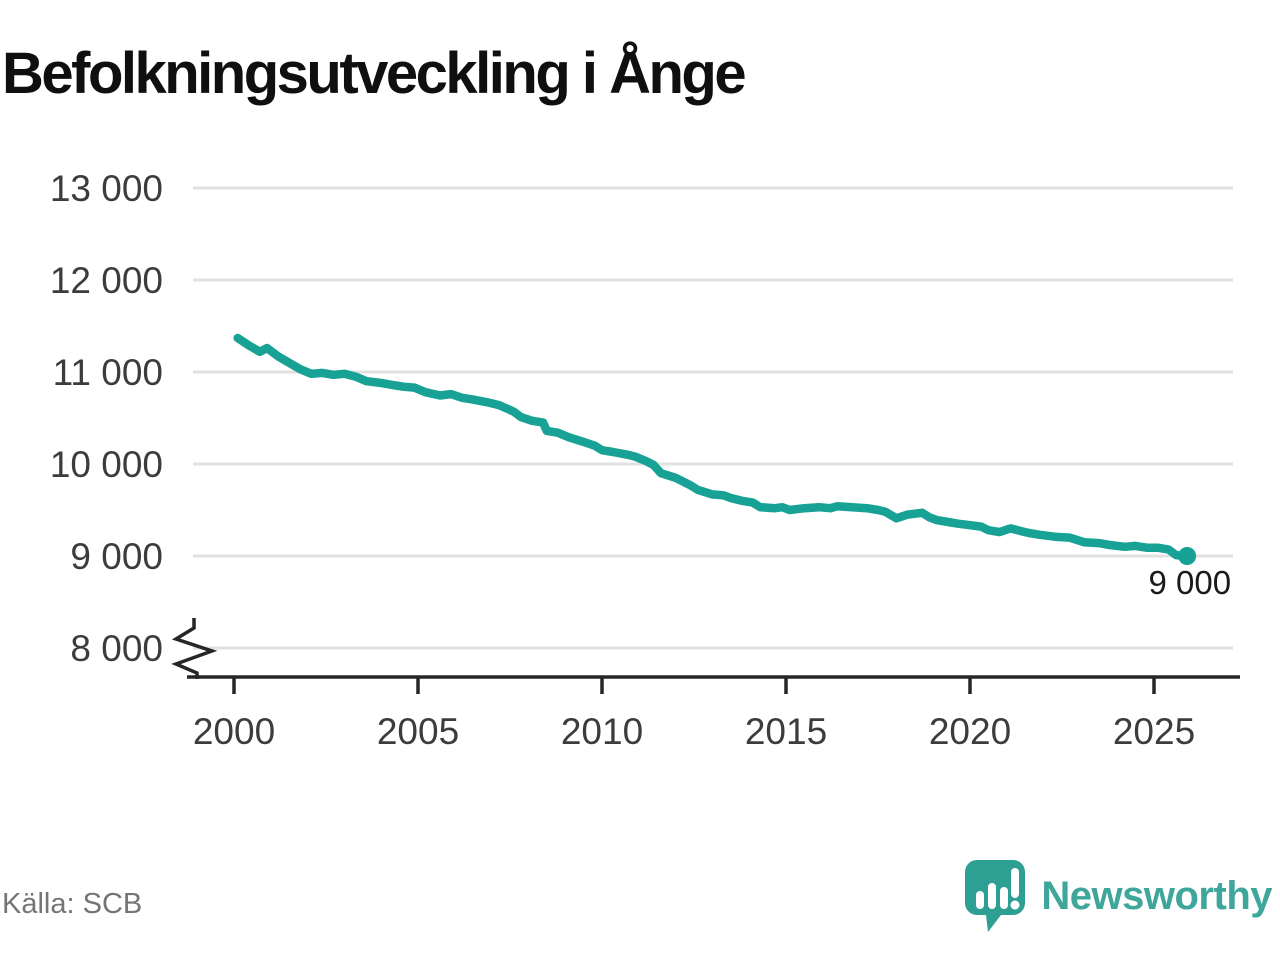  Describe the element at coordinates (1190, 582) in the screenshot. I see `end-value-label: 9 000` at that location.